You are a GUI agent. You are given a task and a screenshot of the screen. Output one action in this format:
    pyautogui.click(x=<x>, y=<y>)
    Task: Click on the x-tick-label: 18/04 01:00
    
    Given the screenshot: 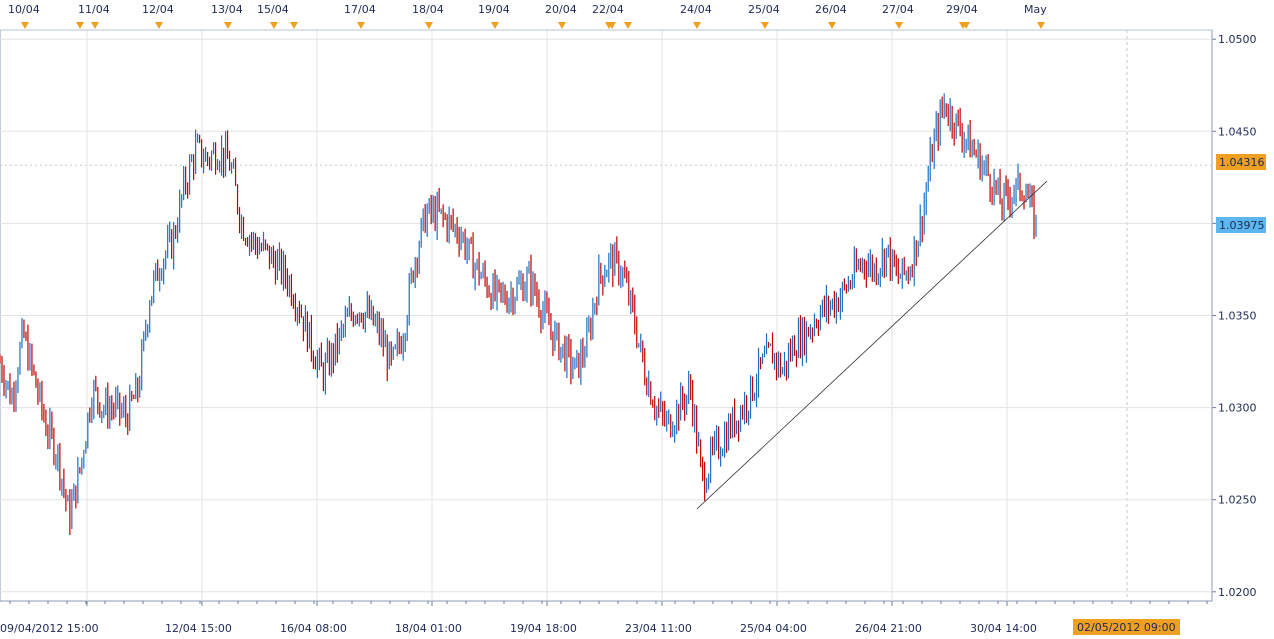 What is the action you would take?
    pyautogui.click(x=428, y=628)
    